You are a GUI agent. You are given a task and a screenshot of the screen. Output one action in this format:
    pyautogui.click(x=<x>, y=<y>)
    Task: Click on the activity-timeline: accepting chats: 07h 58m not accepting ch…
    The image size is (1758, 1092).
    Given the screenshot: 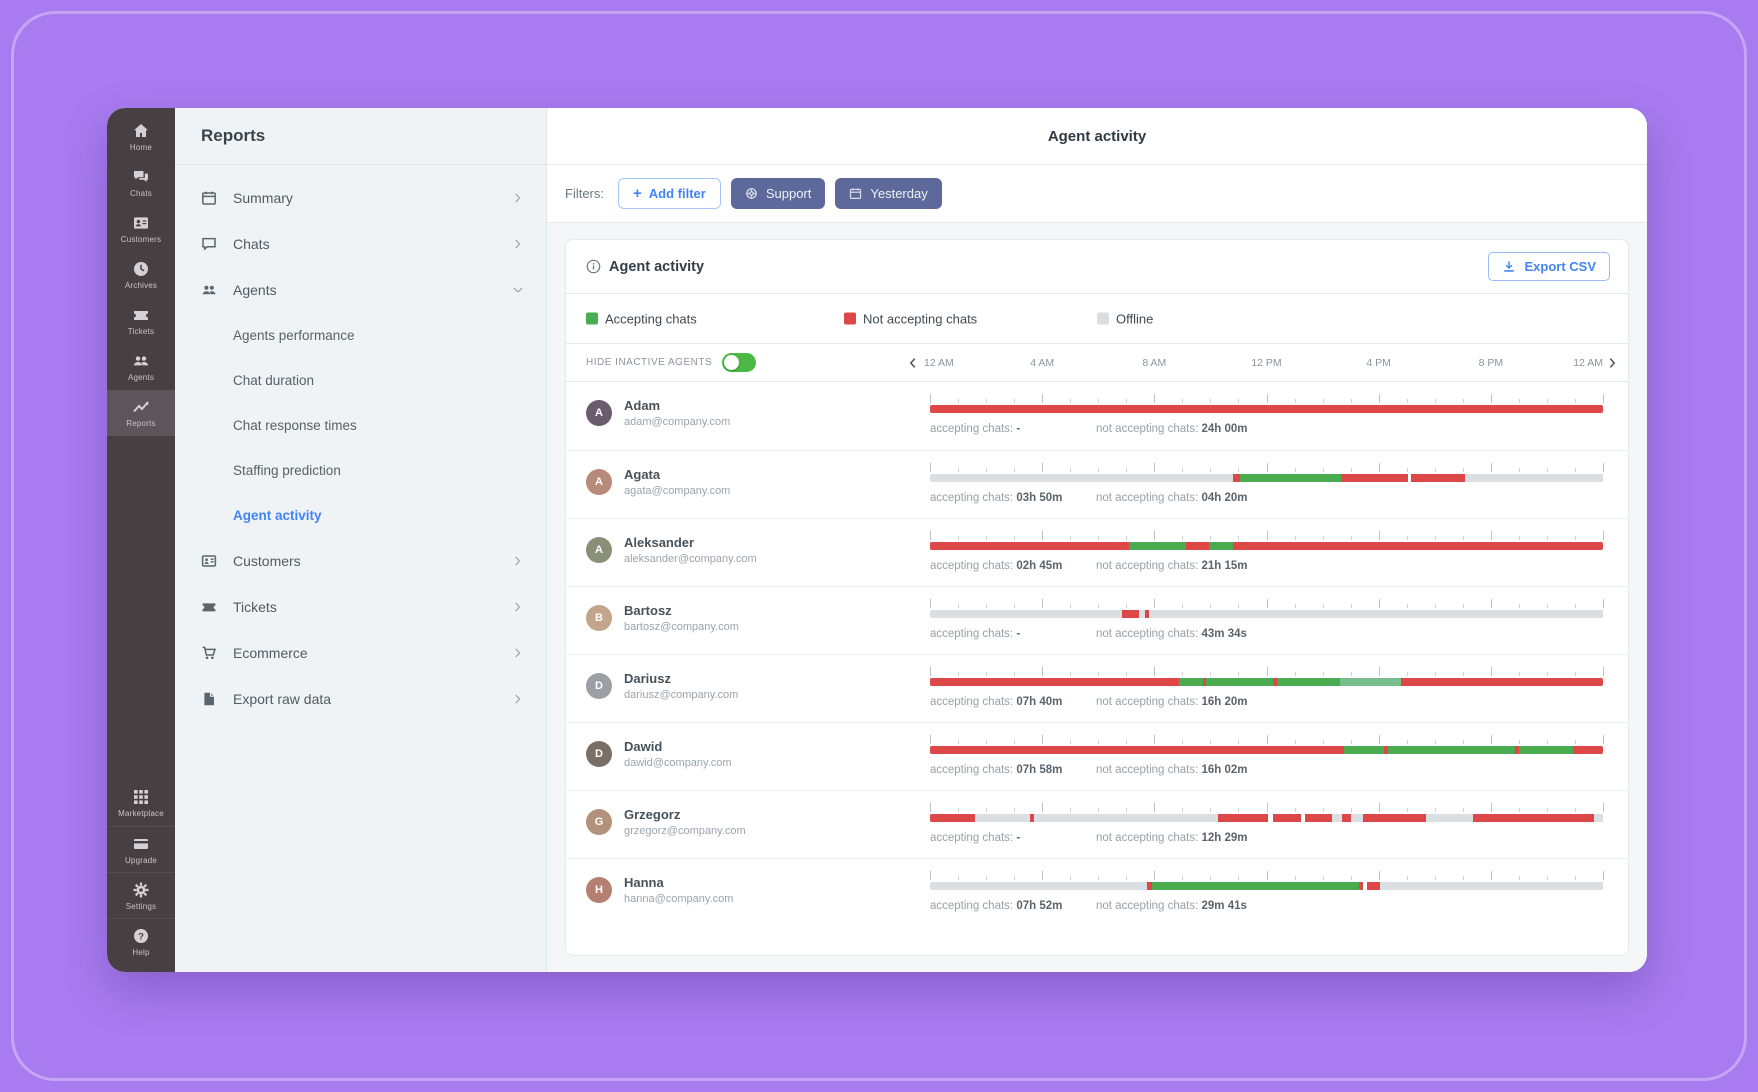 What is the action you would take?
    pyautogui.click(x=1267, y=756)
    